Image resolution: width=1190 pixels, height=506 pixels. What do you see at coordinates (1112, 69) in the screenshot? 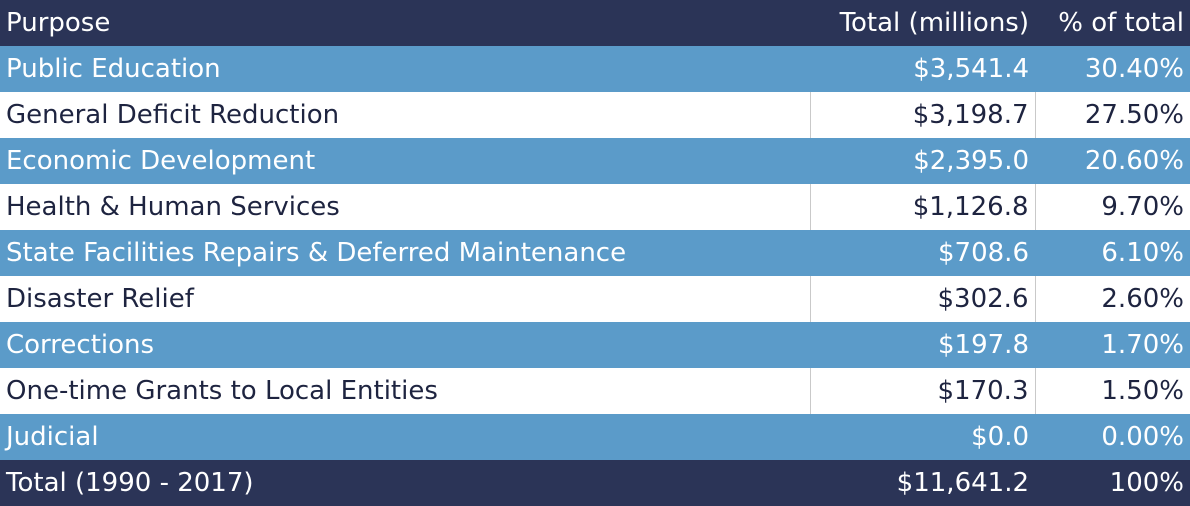
I see `percent-cell: 30.40%` at bounding box center [1112, 69].